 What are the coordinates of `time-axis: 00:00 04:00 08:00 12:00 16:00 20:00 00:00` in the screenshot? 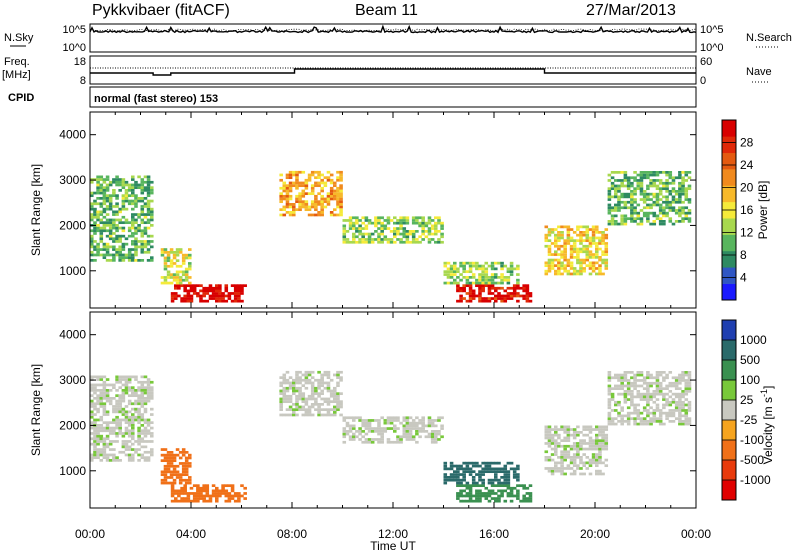 It's located at (393, 534).